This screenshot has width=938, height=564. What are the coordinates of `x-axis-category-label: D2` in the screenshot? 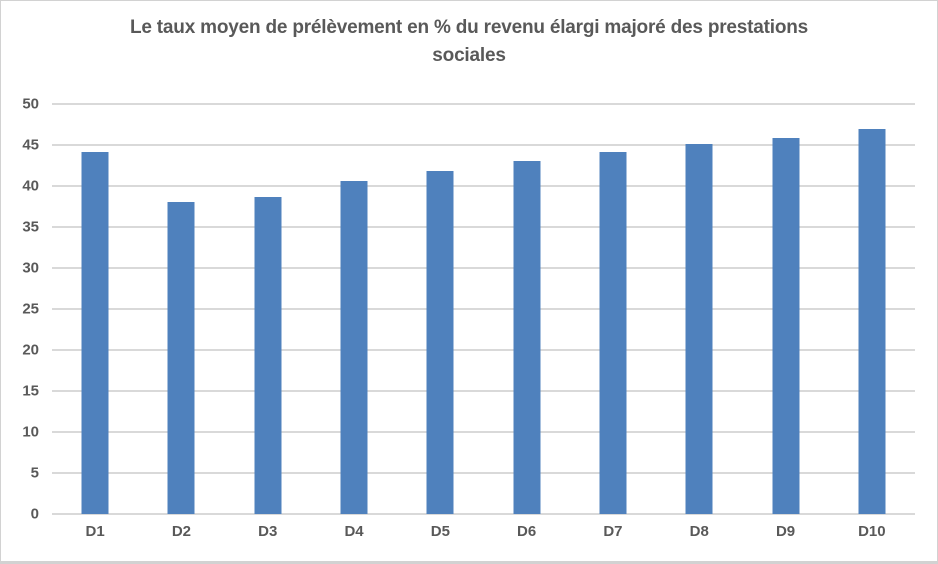 It's located at (181, 531).